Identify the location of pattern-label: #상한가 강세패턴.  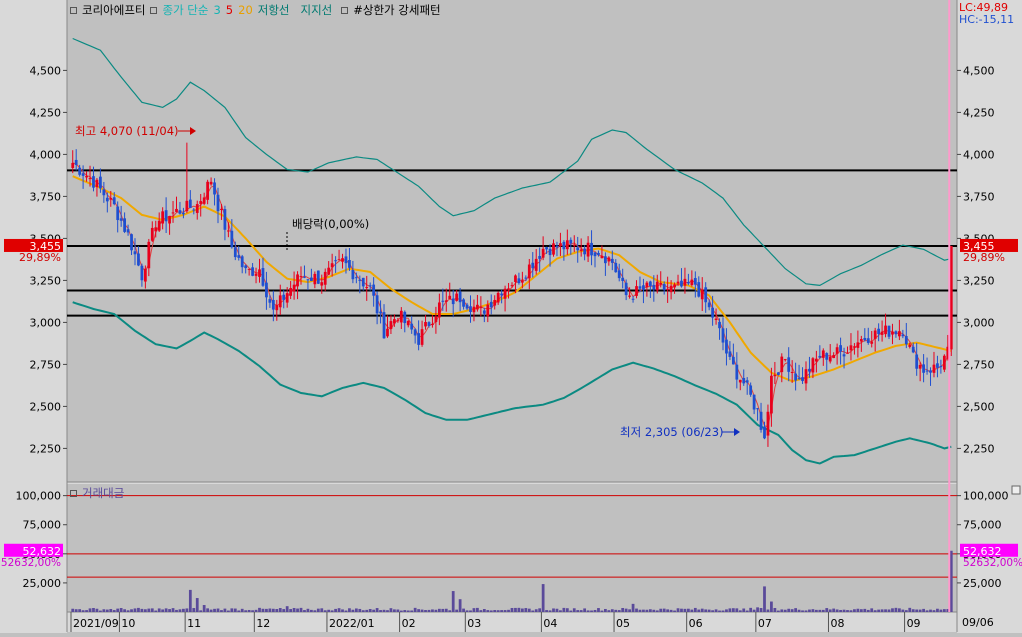
(397, 10).